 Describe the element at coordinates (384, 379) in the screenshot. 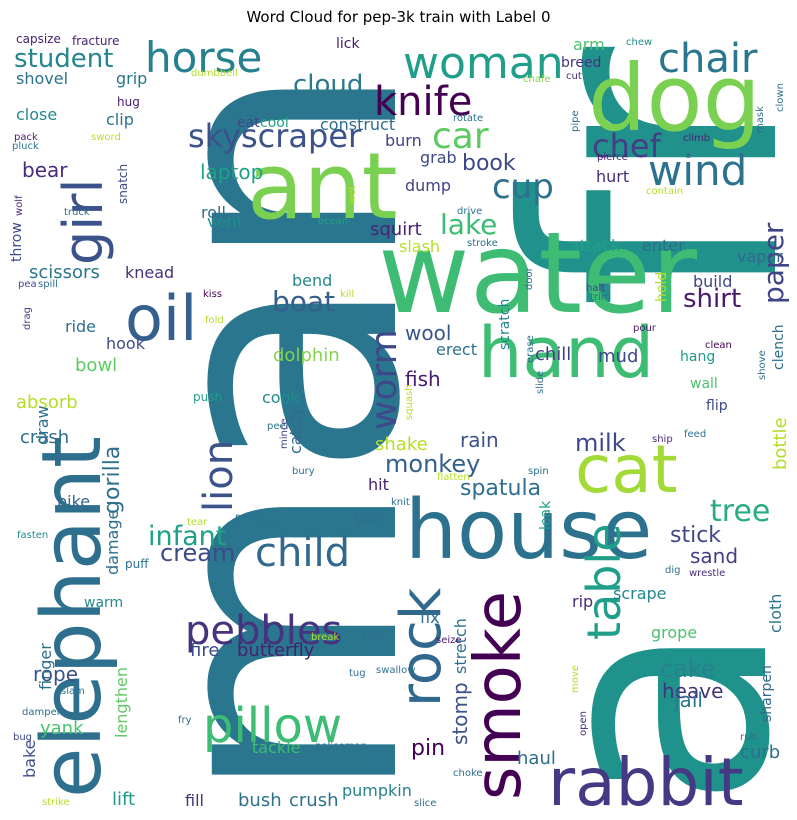

I see `word-worm: worm` at that location.